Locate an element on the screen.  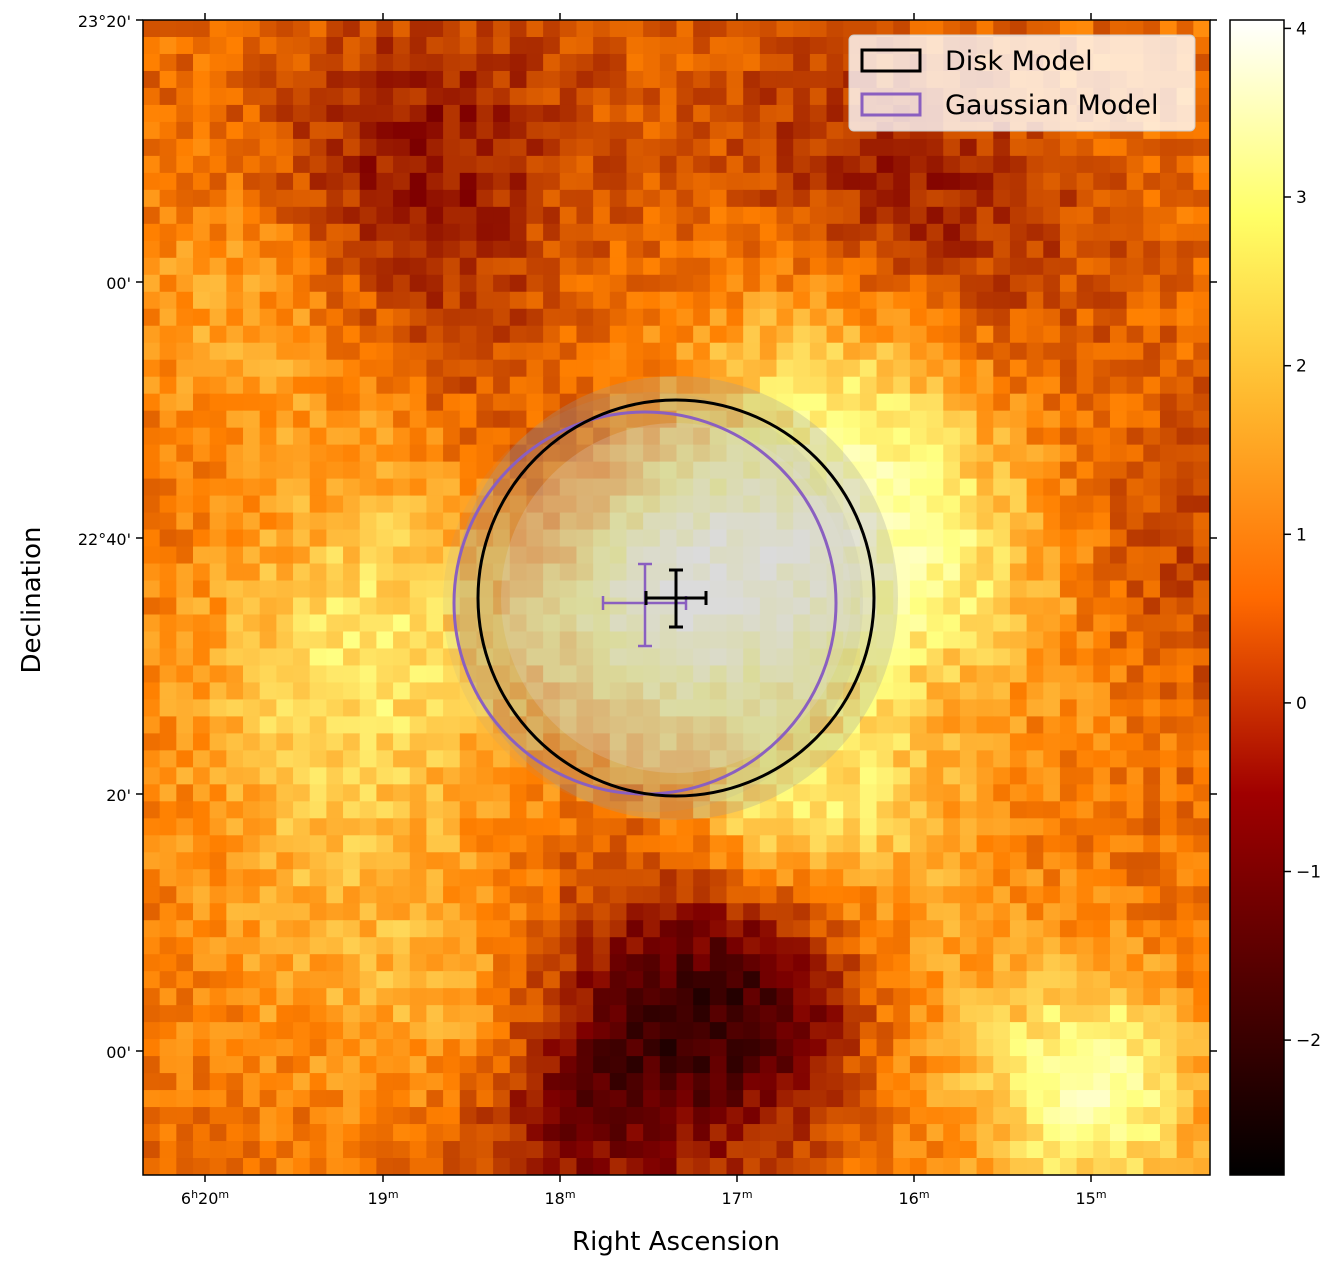
legend: Disk Model Gaussian Model is located at coordinates (1022, 83).